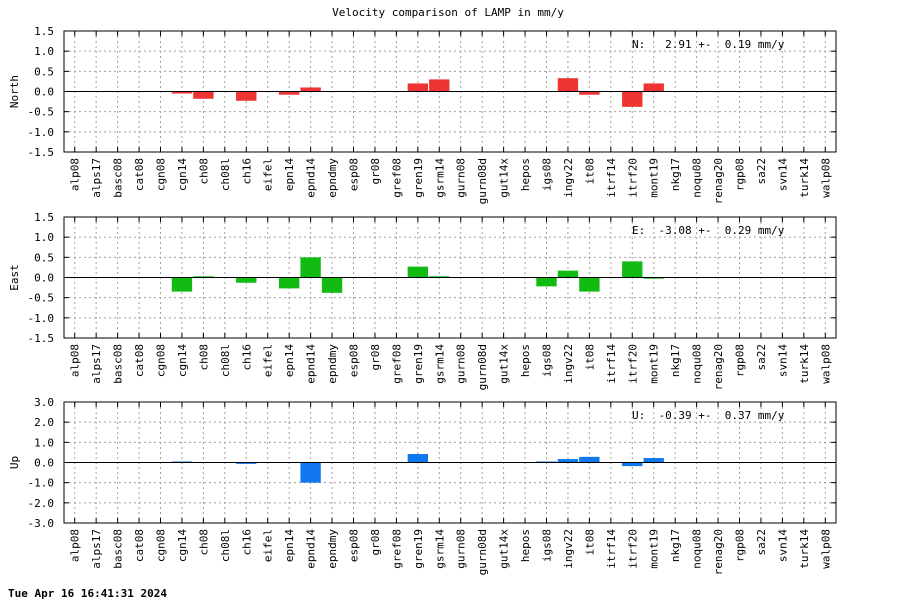 This screenshot has width=900, height=600. What do you see at coordinates (611, 364) in the screenshot?
I see `x-tick-label: itrf14` at bounding box center [611, 364].